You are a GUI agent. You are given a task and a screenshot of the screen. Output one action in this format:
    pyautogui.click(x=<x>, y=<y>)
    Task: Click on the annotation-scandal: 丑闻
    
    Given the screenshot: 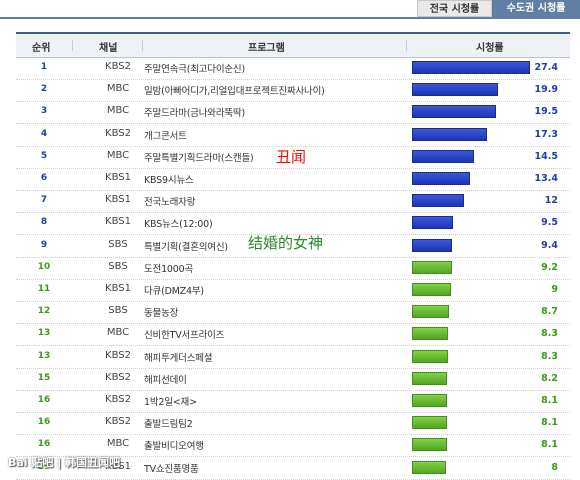 What is the action you would take?
    pyautogui.click(x=291, y=157)
    